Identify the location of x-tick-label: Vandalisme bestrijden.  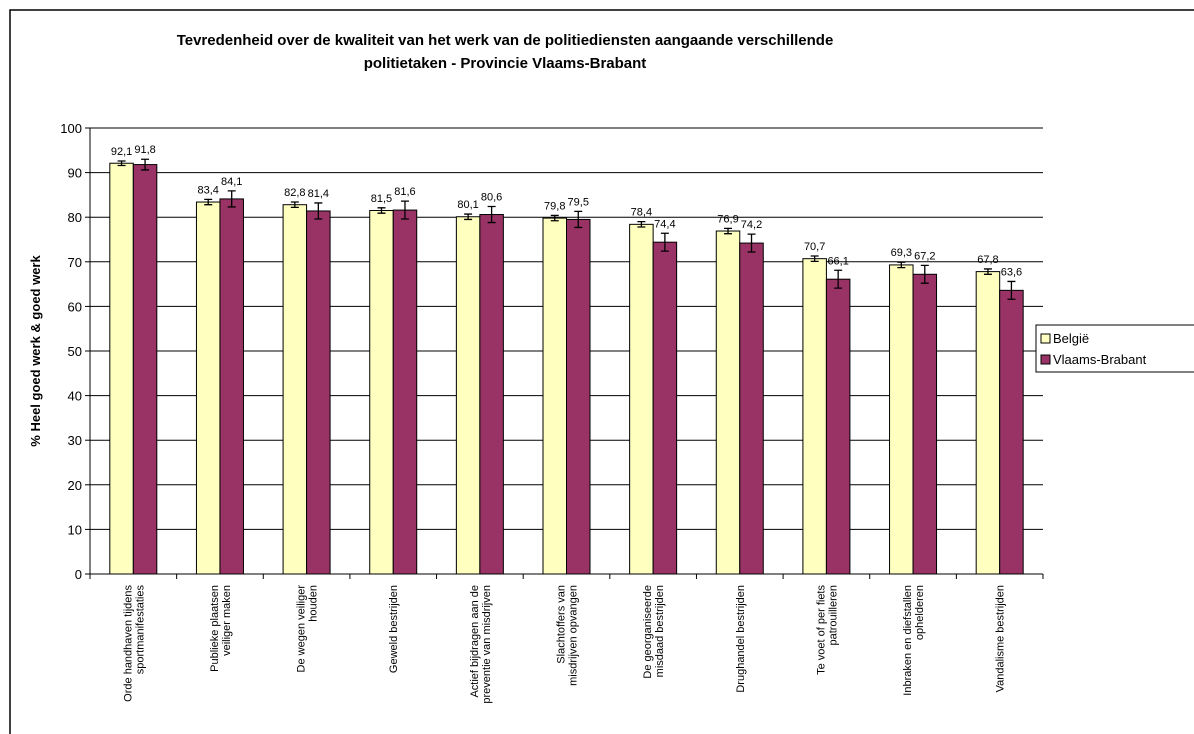
(1001, 638).